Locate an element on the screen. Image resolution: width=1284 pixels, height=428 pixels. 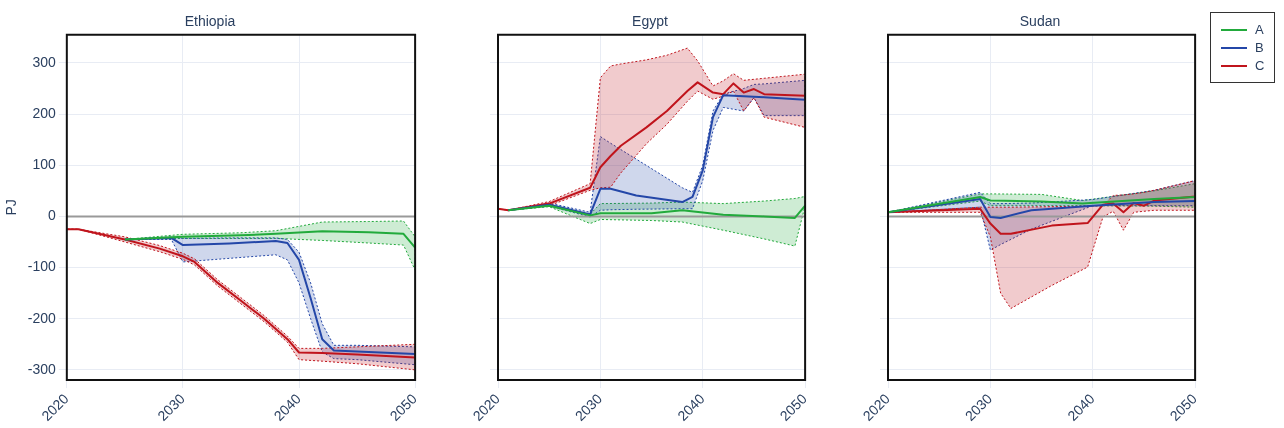
y-tick-label: -300 is located at coordinates (42, 368).